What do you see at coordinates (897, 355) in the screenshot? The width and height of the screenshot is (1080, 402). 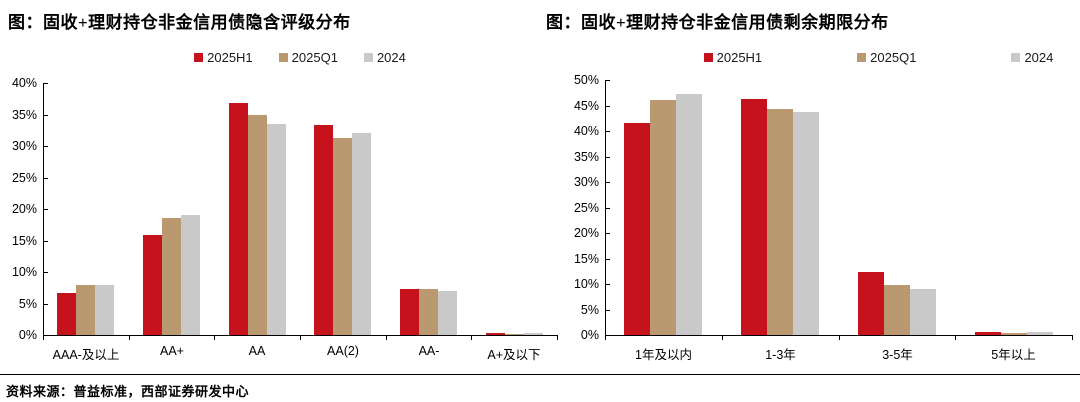 I see `x-axis-label: 3-5年` at bounding box center [897, 355].